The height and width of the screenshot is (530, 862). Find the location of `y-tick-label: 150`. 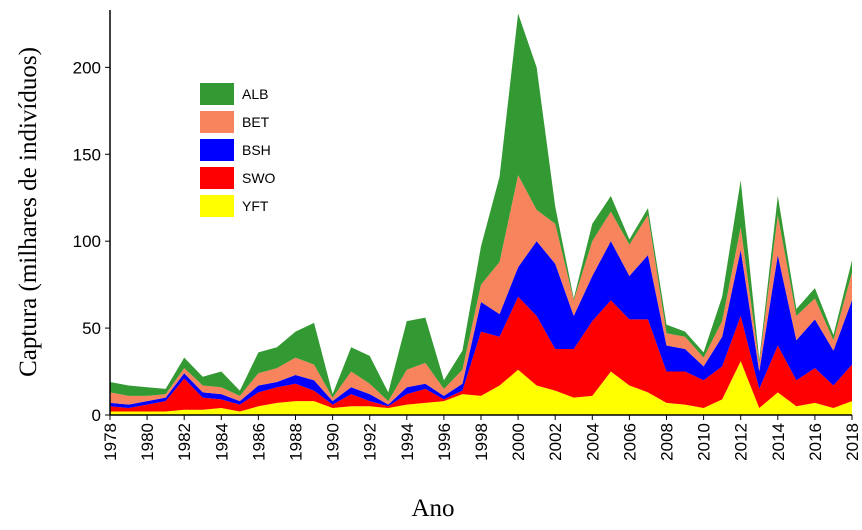

y-tick-label: 150 is located at coordinates (87, 154).